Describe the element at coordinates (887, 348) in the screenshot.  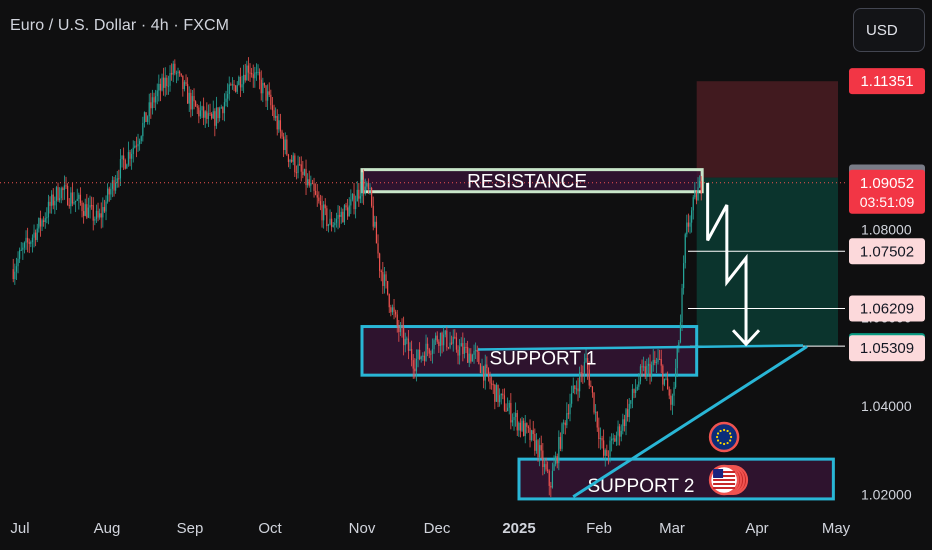
I see `price-badge-bg` at that location.